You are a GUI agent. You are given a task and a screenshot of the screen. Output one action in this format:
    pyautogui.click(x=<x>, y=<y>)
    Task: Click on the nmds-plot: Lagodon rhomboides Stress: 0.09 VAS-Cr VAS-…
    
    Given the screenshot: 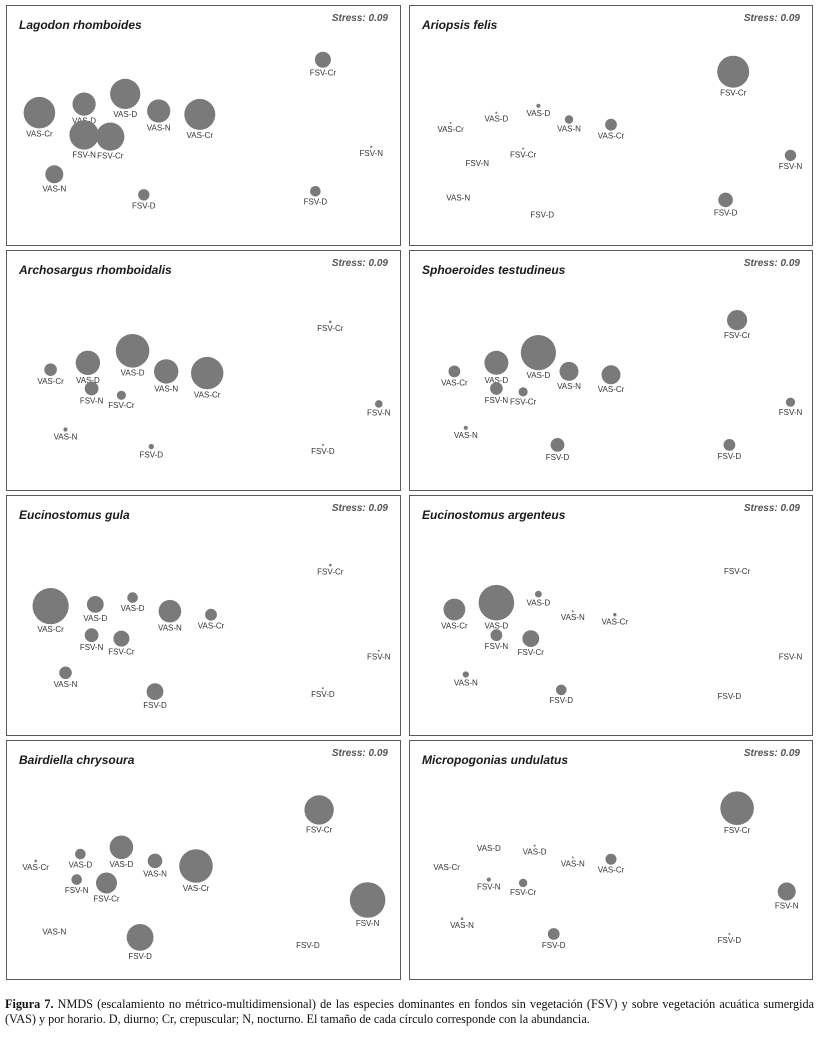 What is the action you would take?
    pyautogui.click(x=203, y=111)
    